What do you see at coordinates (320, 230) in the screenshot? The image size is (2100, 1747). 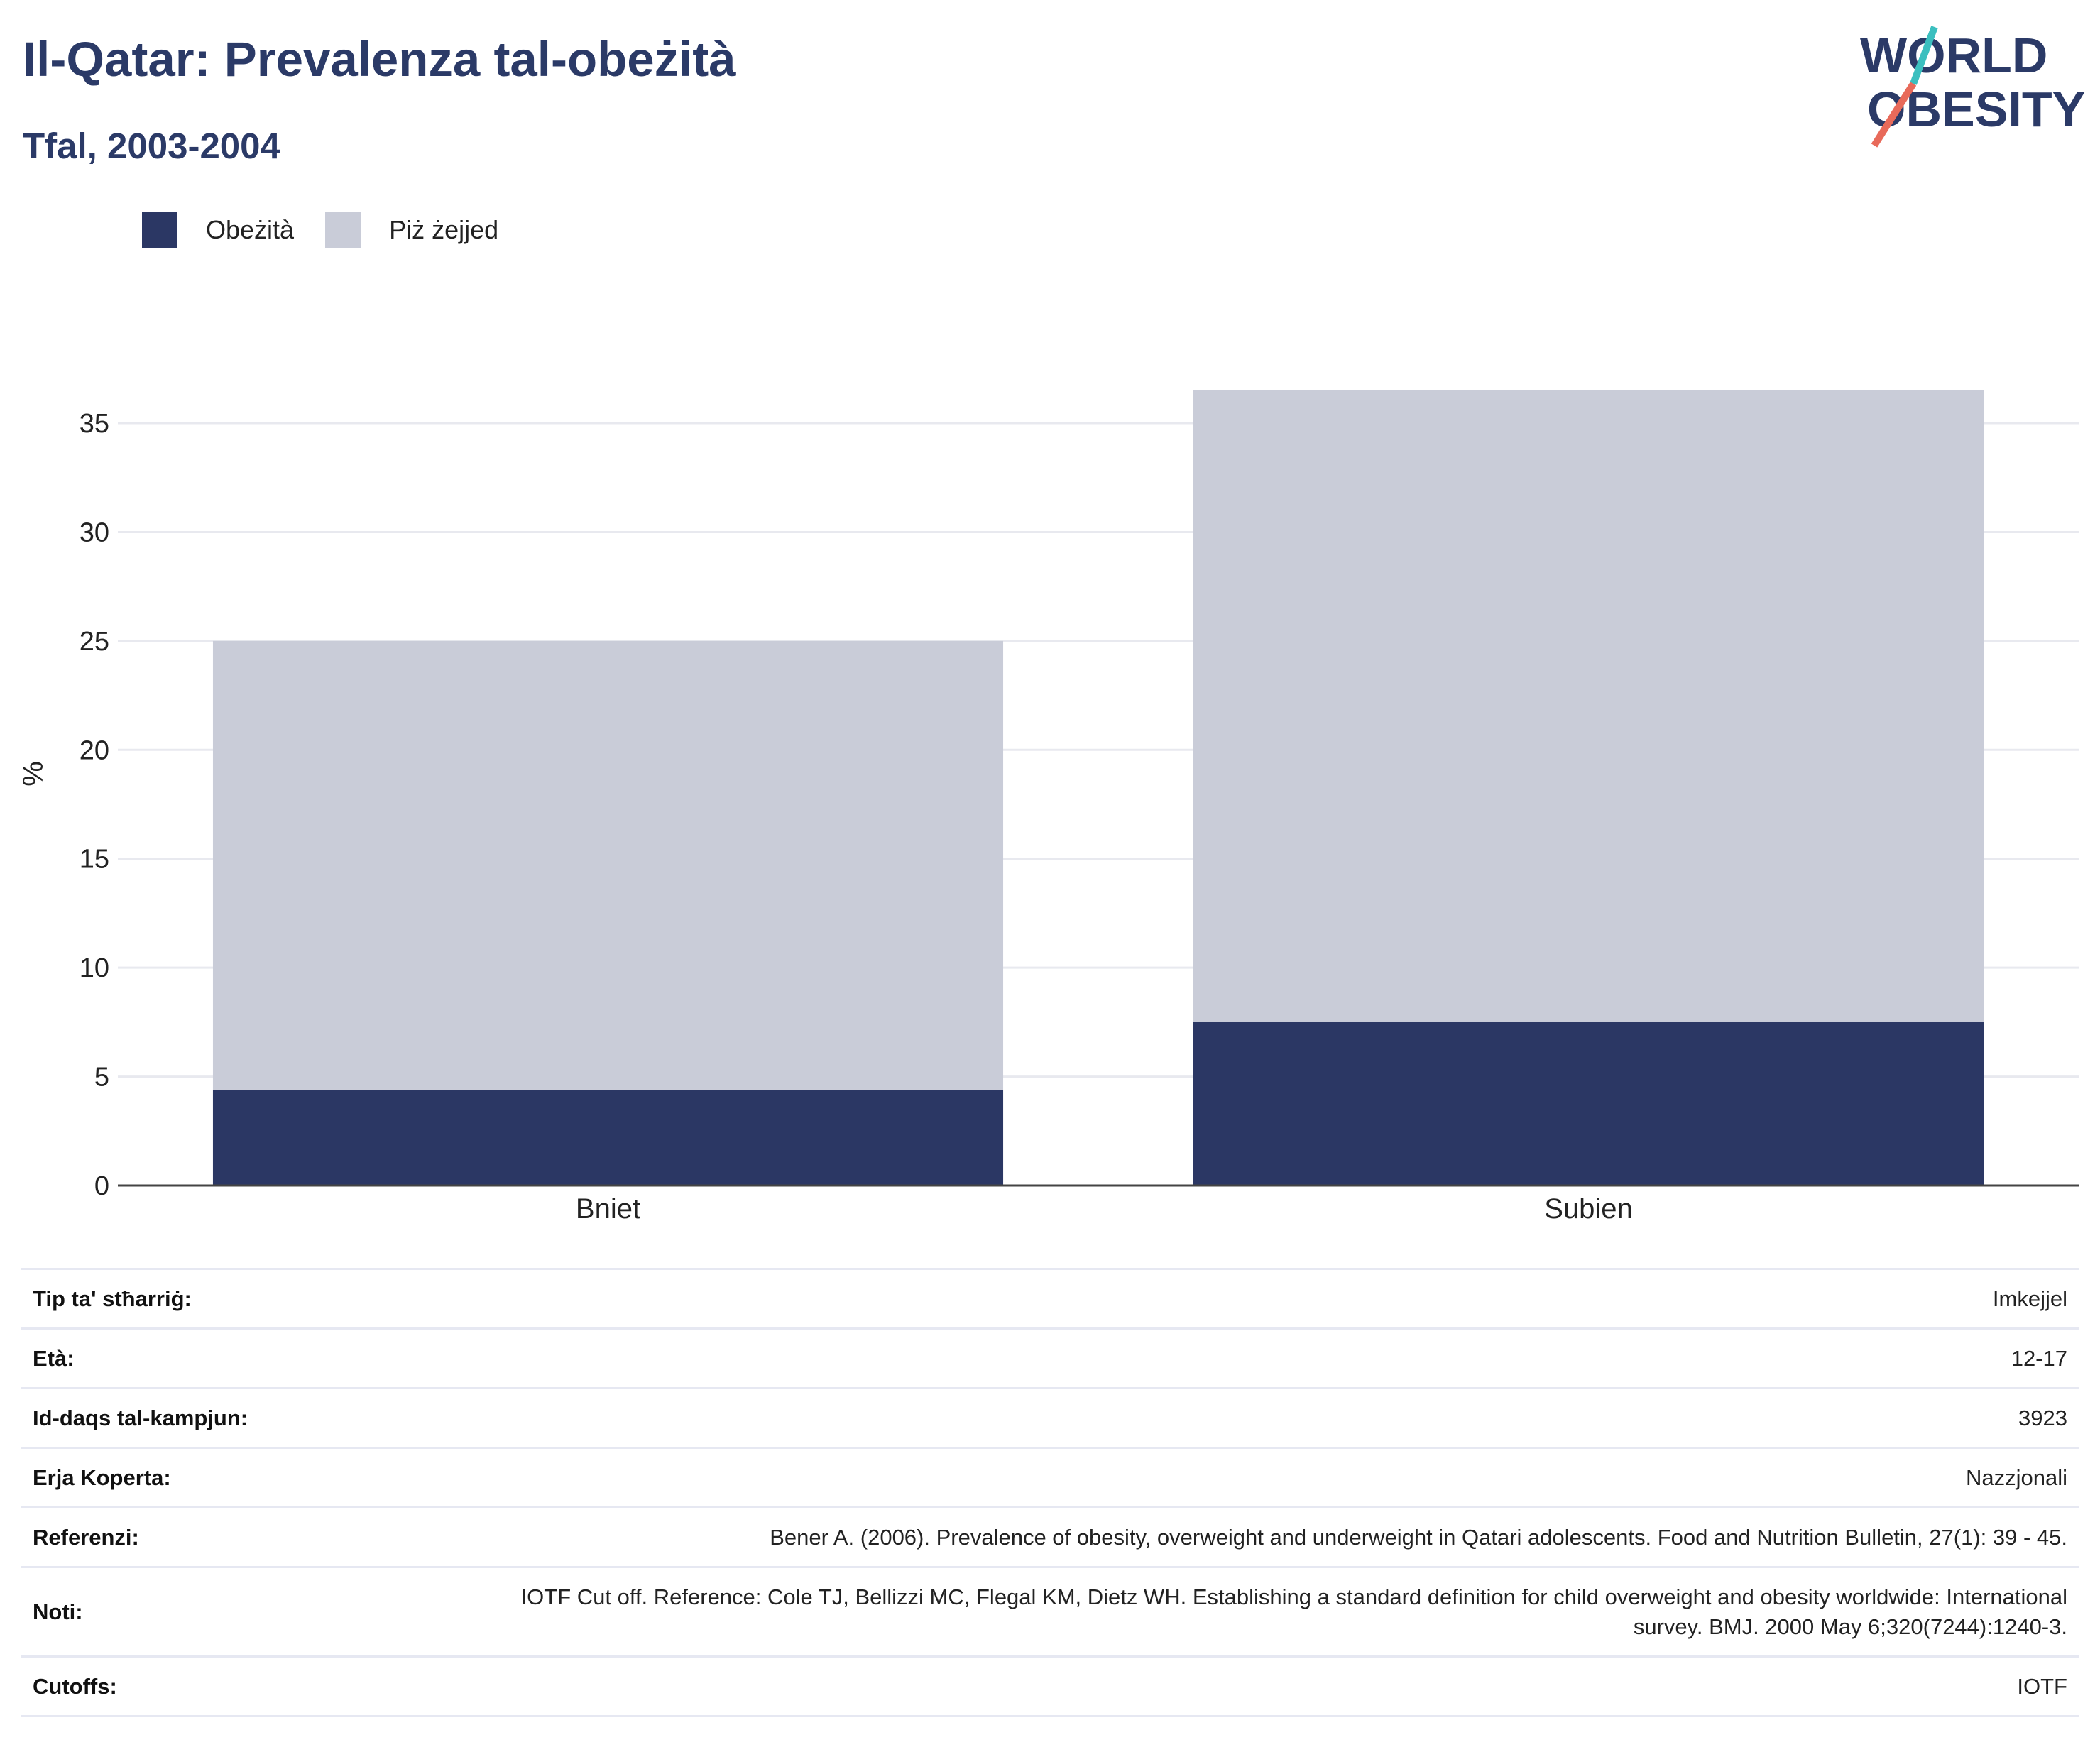 I see `chart-legend: Obeżità Piż żejjed` at bounding box center [320, 230].